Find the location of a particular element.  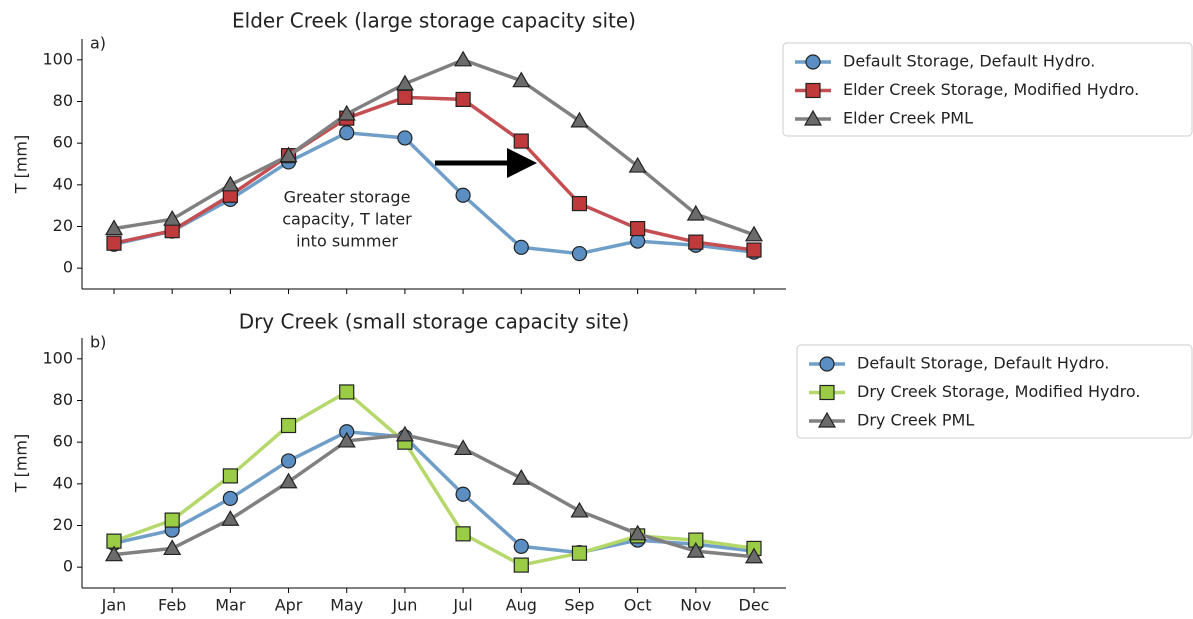

x-tick-label: Apr is located at coordinates (289, 605).